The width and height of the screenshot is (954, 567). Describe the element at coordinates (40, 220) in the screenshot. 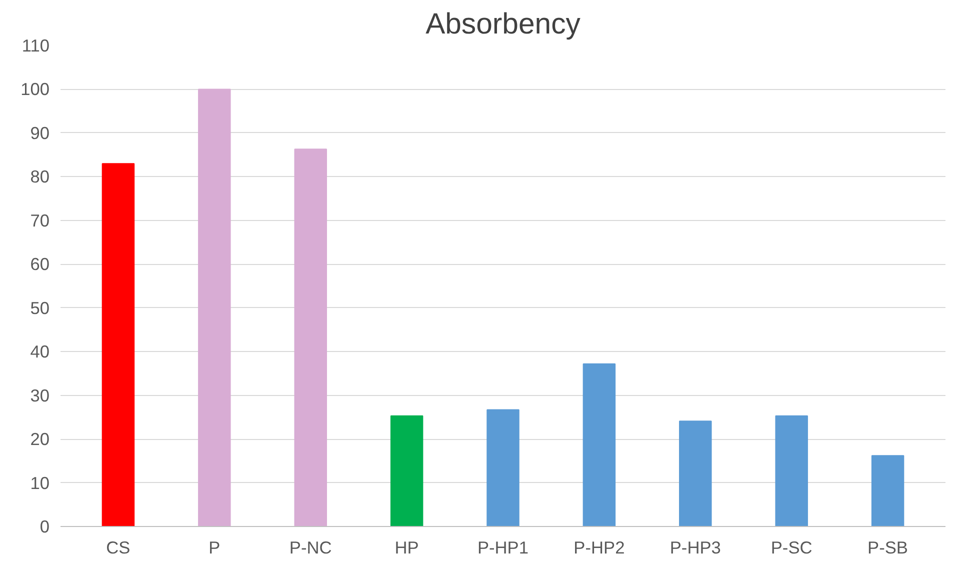

I see `y-tick-label: 70` at that location.